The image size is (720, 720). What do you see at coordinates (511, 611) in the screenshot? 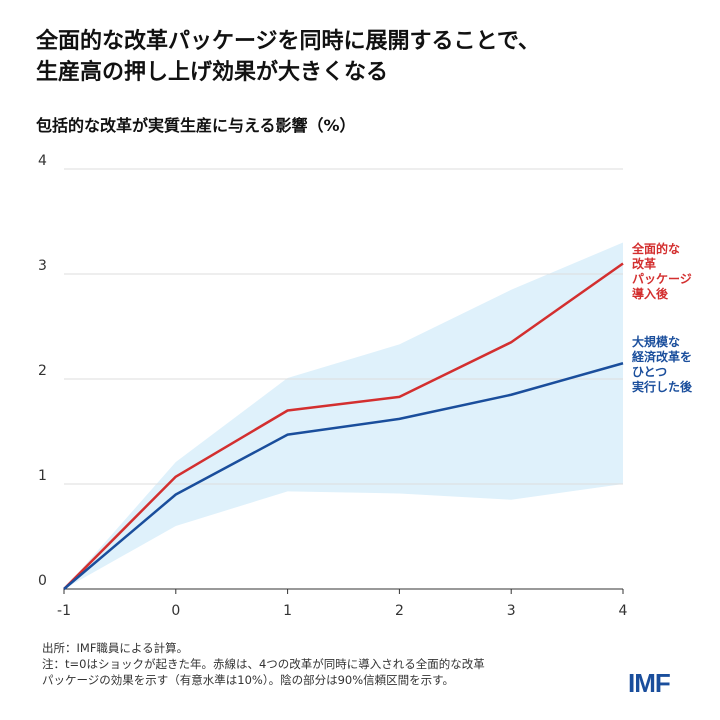
I see `x-tick-label: 3` at bounding box center [511, 611].